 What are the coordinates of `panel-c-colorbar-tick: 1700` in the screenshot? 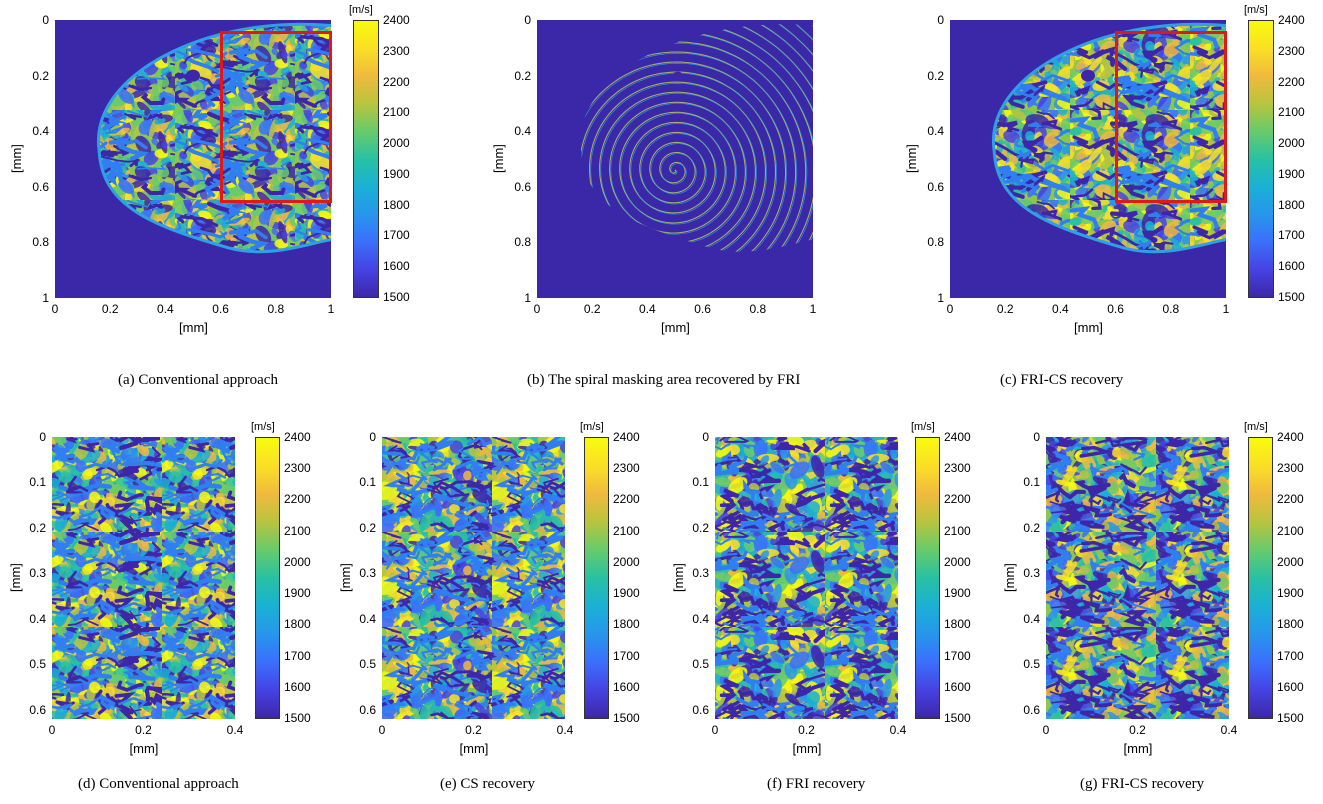 It's located at (1291, 235).